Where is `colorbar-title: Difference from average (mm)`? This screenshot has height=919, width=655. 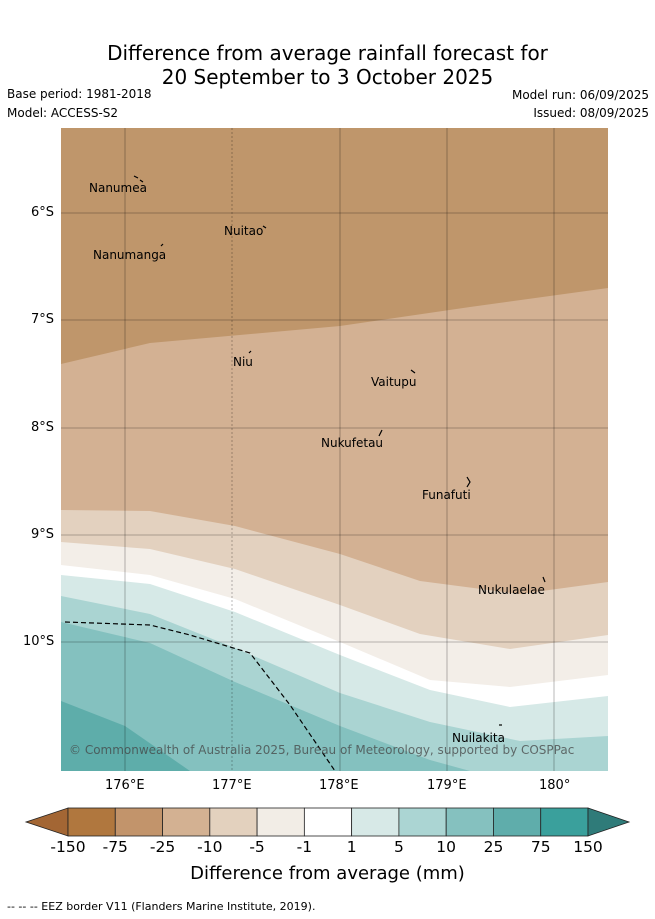 colorbar-title: Difference from average (mm) is located at coordinates (327, 873).